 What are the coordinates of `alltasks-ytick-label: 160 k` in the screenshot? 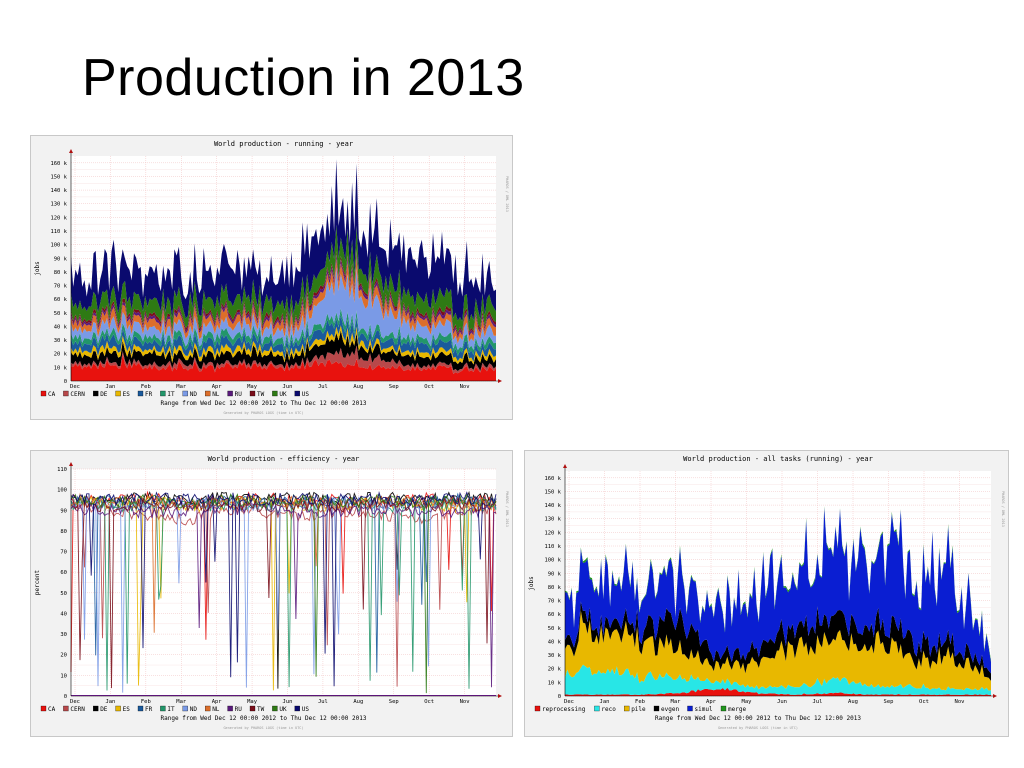 It's located at (552, 479).